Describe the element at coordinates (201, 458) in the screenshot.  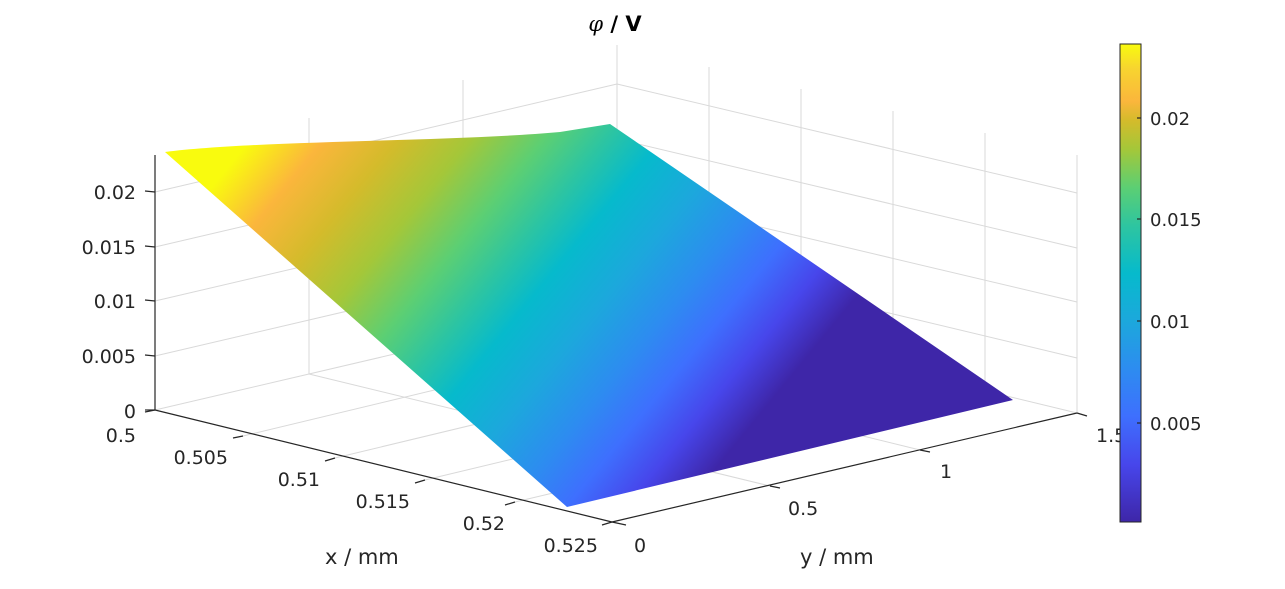
I see `x-tick-label: 0.505` at that location.